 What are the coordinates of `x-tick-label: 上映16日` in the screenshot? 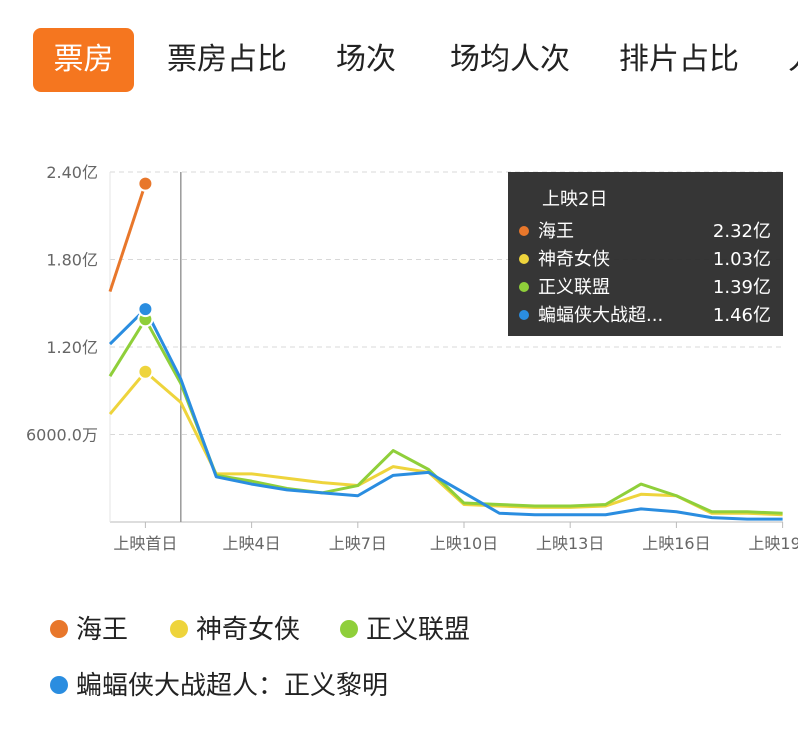 It's located at (676, 543).